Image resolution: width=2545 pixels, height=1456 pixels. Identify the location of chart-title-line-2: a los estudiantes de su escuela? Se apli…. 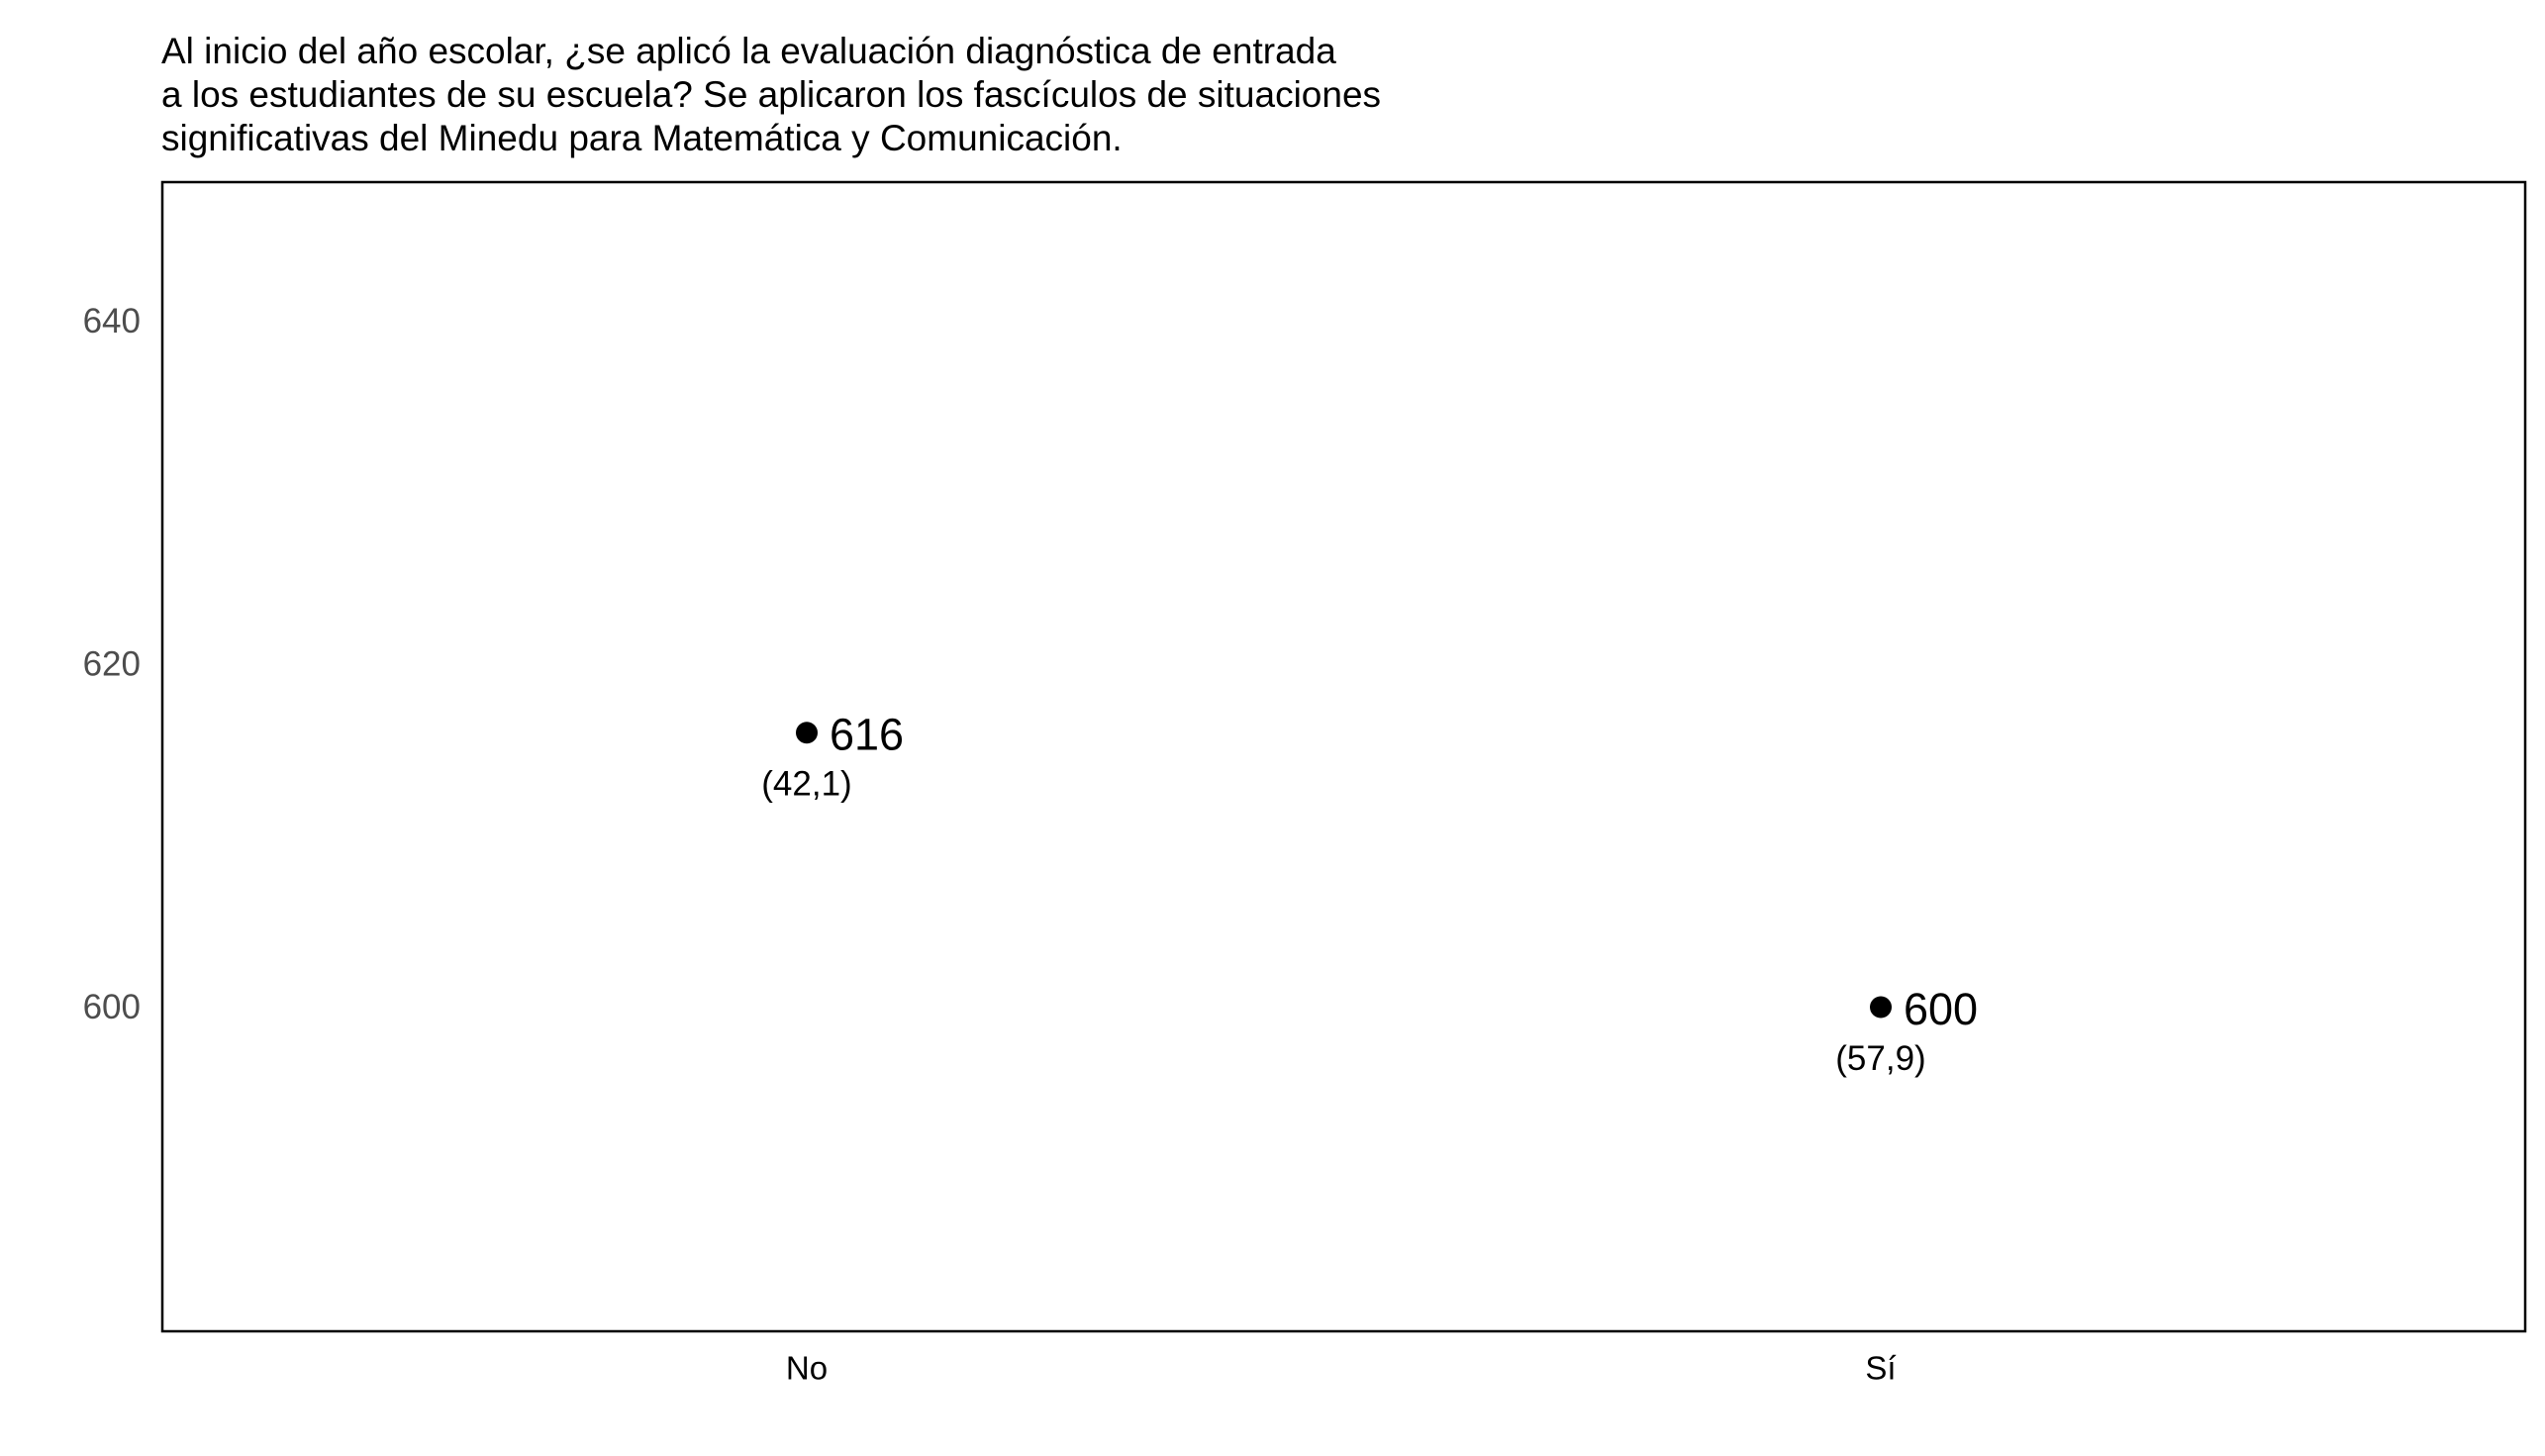
(771, 94).